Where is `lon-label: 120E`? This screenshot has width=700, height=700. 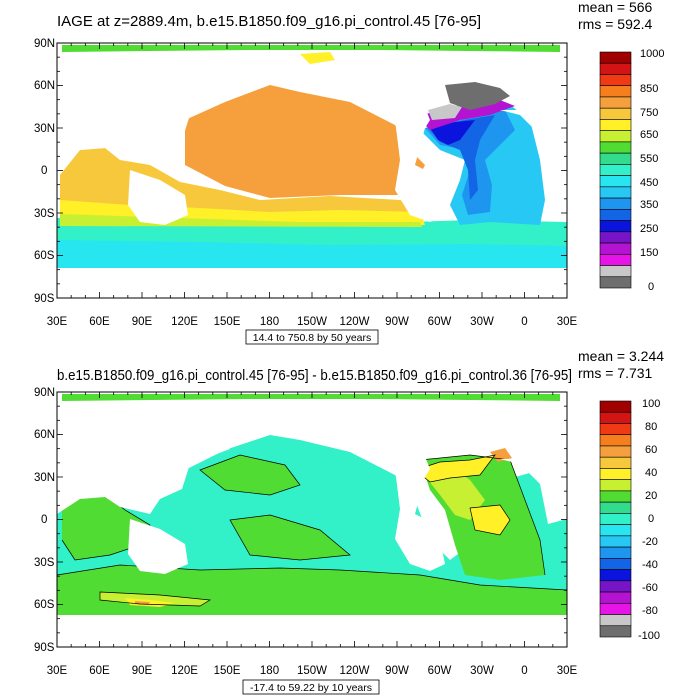
lon-label: 120E is located at coordinates (184, 322).